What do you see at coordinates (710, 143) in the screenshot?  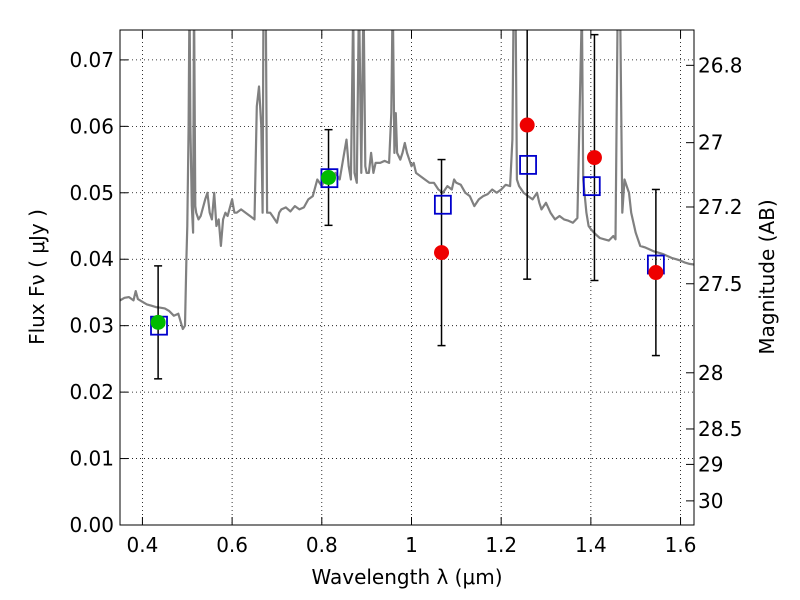 I see `mag-tick-label: 27` at bounding box center [710, 143].